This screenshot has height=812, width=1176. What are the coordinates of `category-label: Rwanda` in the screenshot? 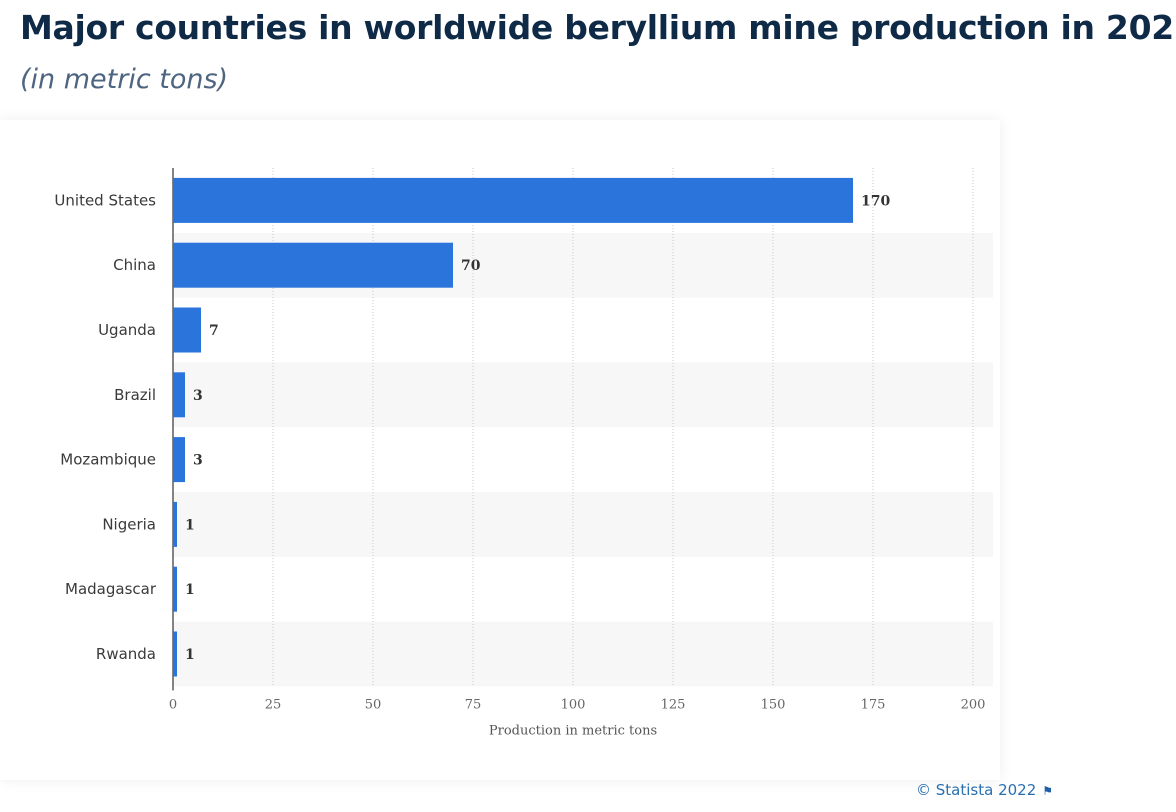 It's located at (126, 654).